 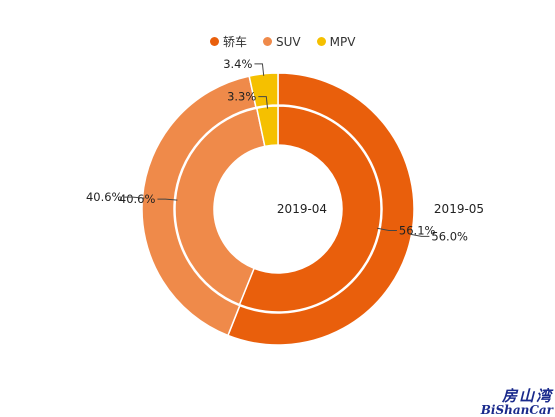 What do you see at coordinates (321, 41) in the screenshot?
I see `legend-swatch-mpv` at bounding box center [321, 41].